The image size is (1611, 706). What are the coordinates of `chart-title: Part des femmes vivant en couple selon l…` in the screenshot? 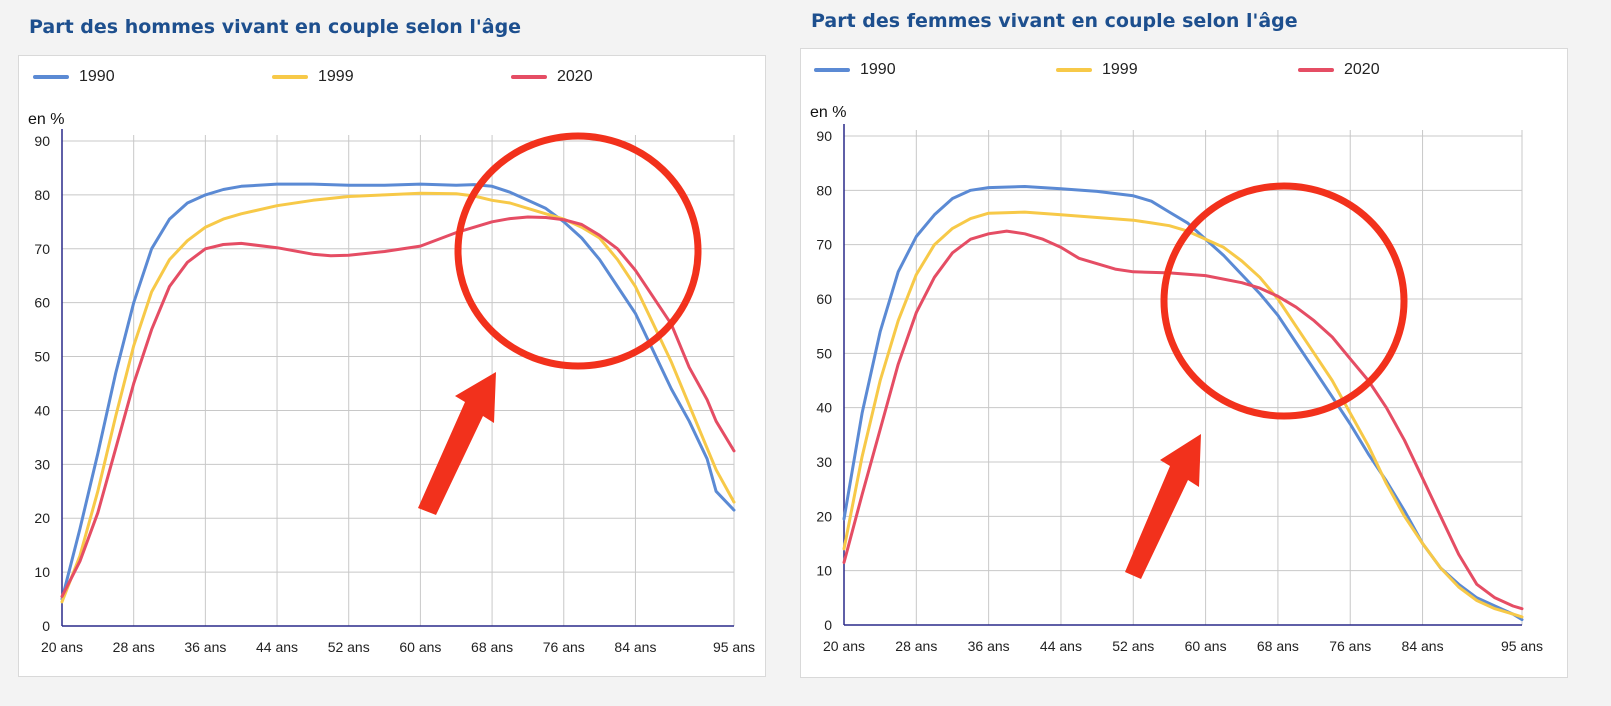 It's located at (1054, 21).